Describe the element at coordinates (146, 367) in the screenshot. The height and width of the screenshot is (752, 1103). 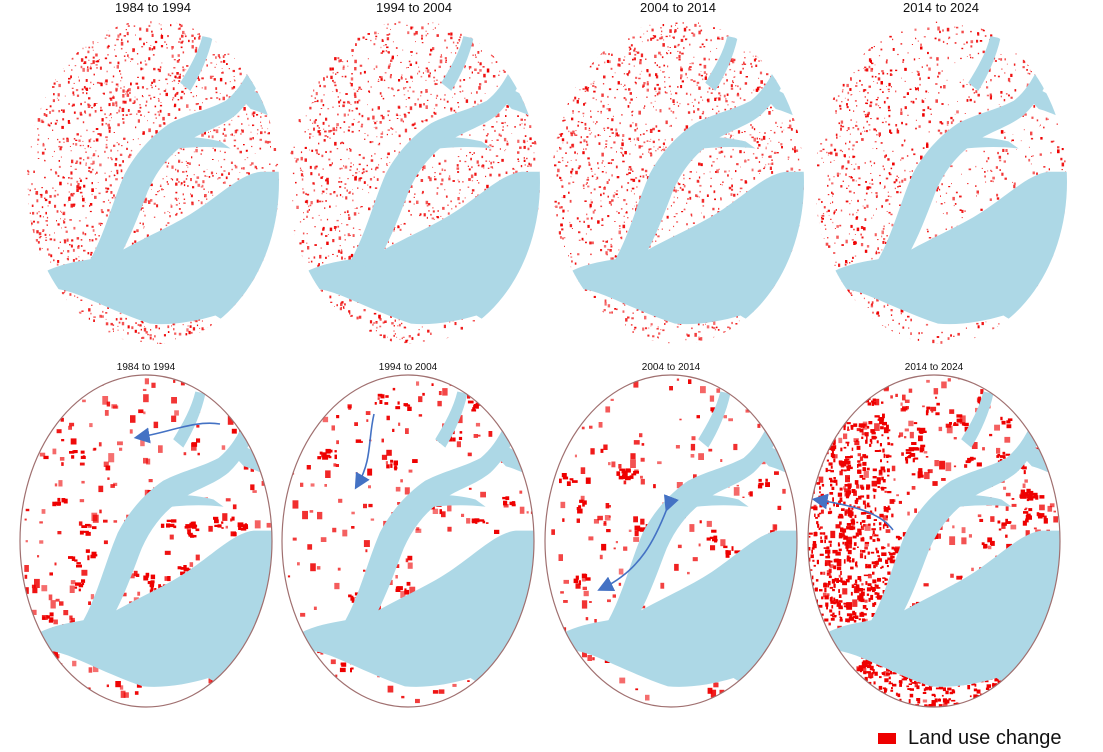
I see `bottom-panel-title-1: 1984 to 1994` at that location.